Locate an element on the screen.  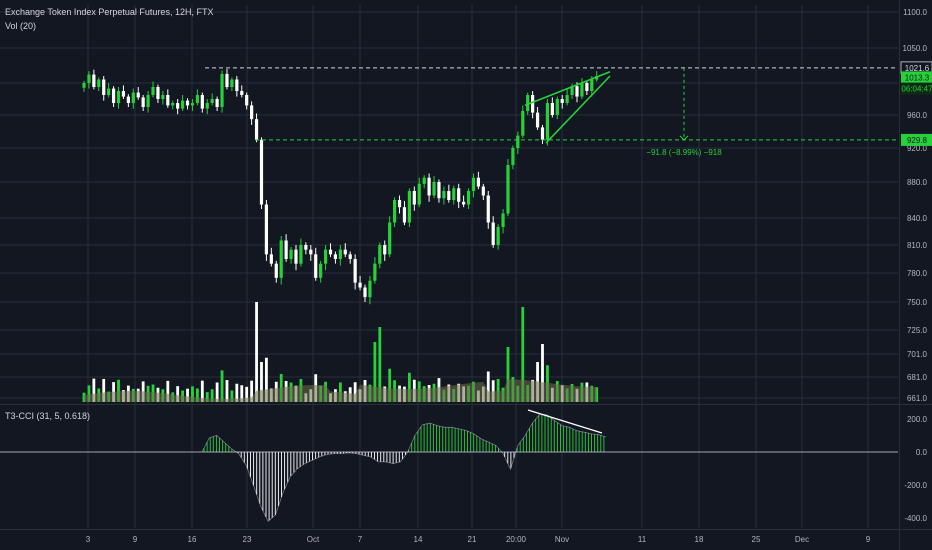
wedge-upper-line is located at coordinates (567, 89).